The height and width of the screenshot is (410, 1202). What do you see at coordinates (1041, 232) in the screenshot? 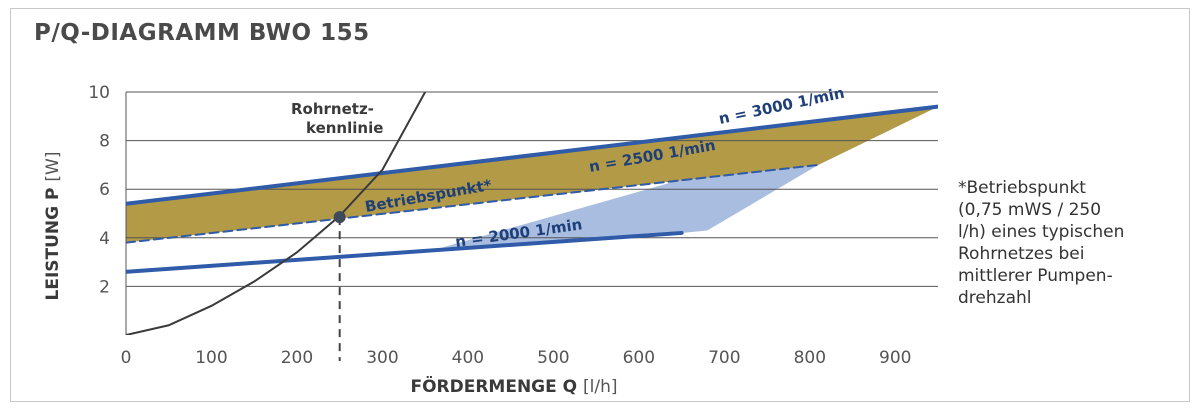
I see `note-line: l/h) eines typischen` at bounding box center [1041, 232].